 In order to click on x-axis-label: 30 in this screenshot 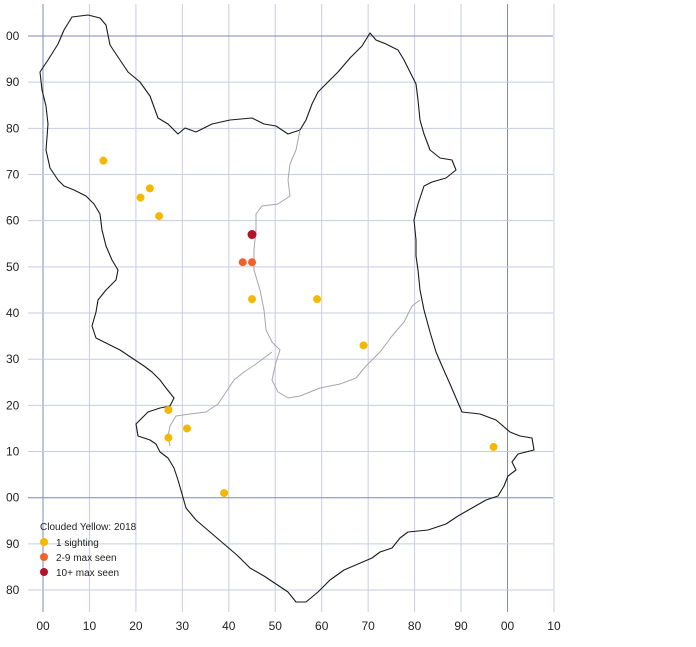, I will do `click(183, 626)`.